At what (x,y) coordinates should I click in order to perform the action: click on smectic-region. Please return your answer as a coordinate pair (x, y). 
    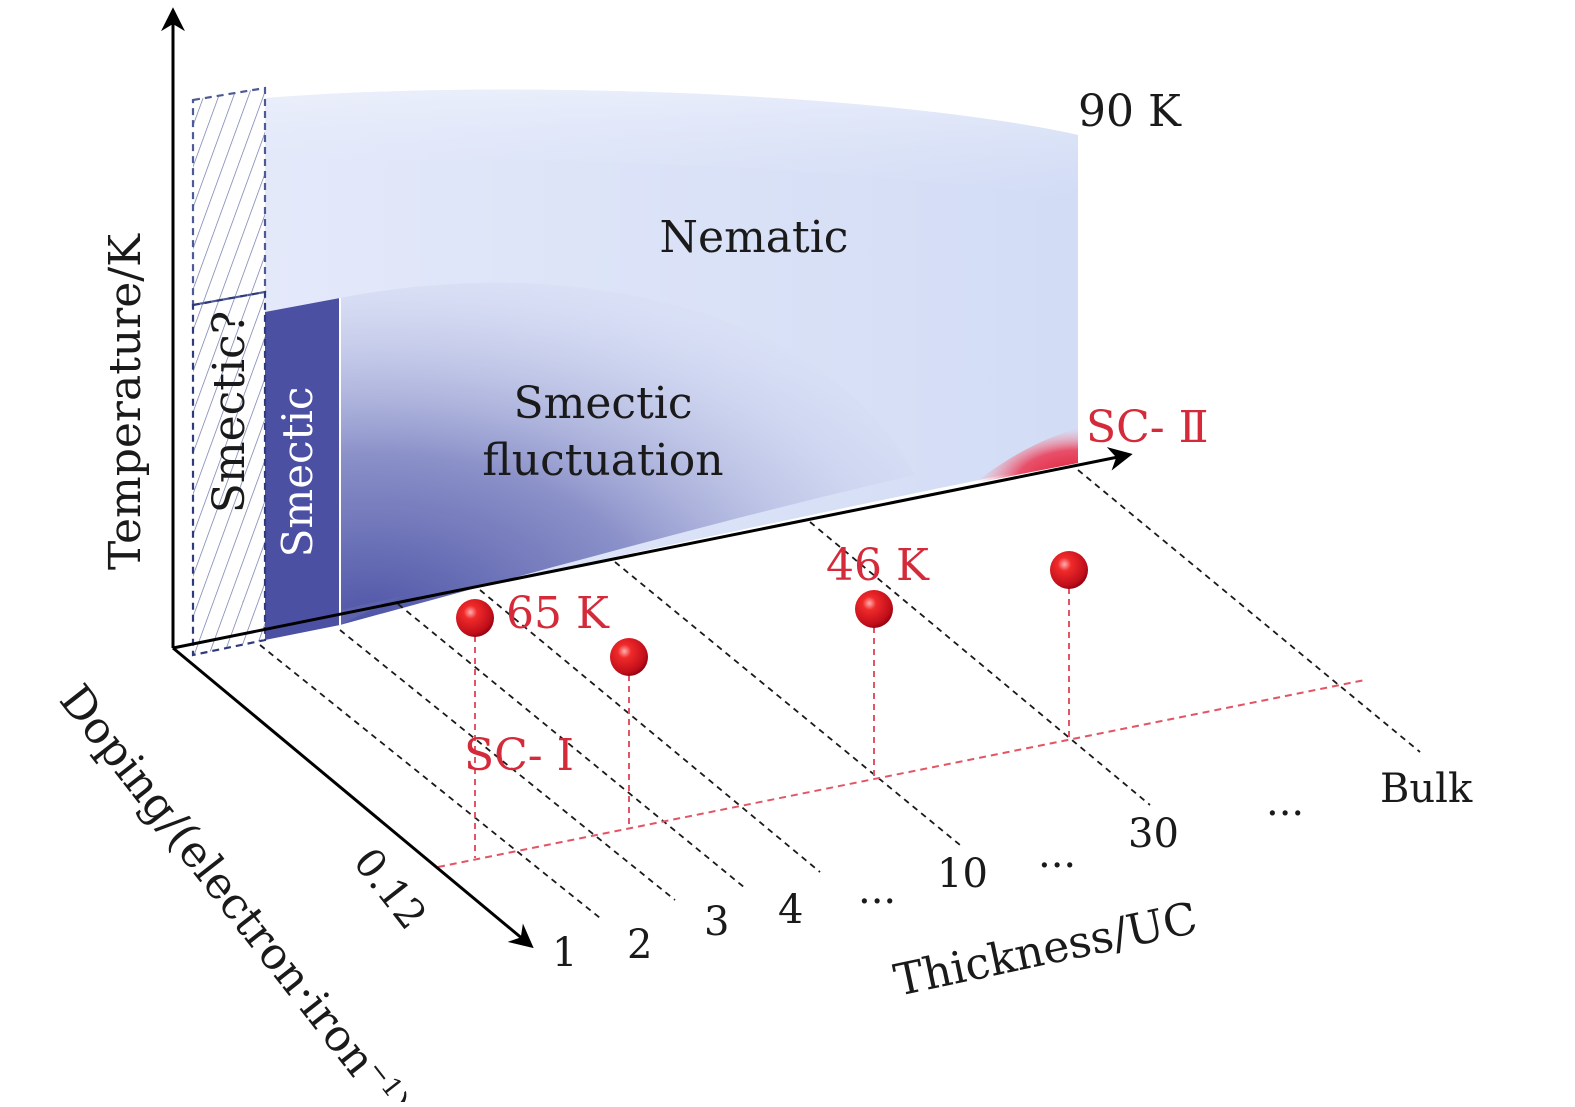
    Looking at the image, I should click on (302, 469).